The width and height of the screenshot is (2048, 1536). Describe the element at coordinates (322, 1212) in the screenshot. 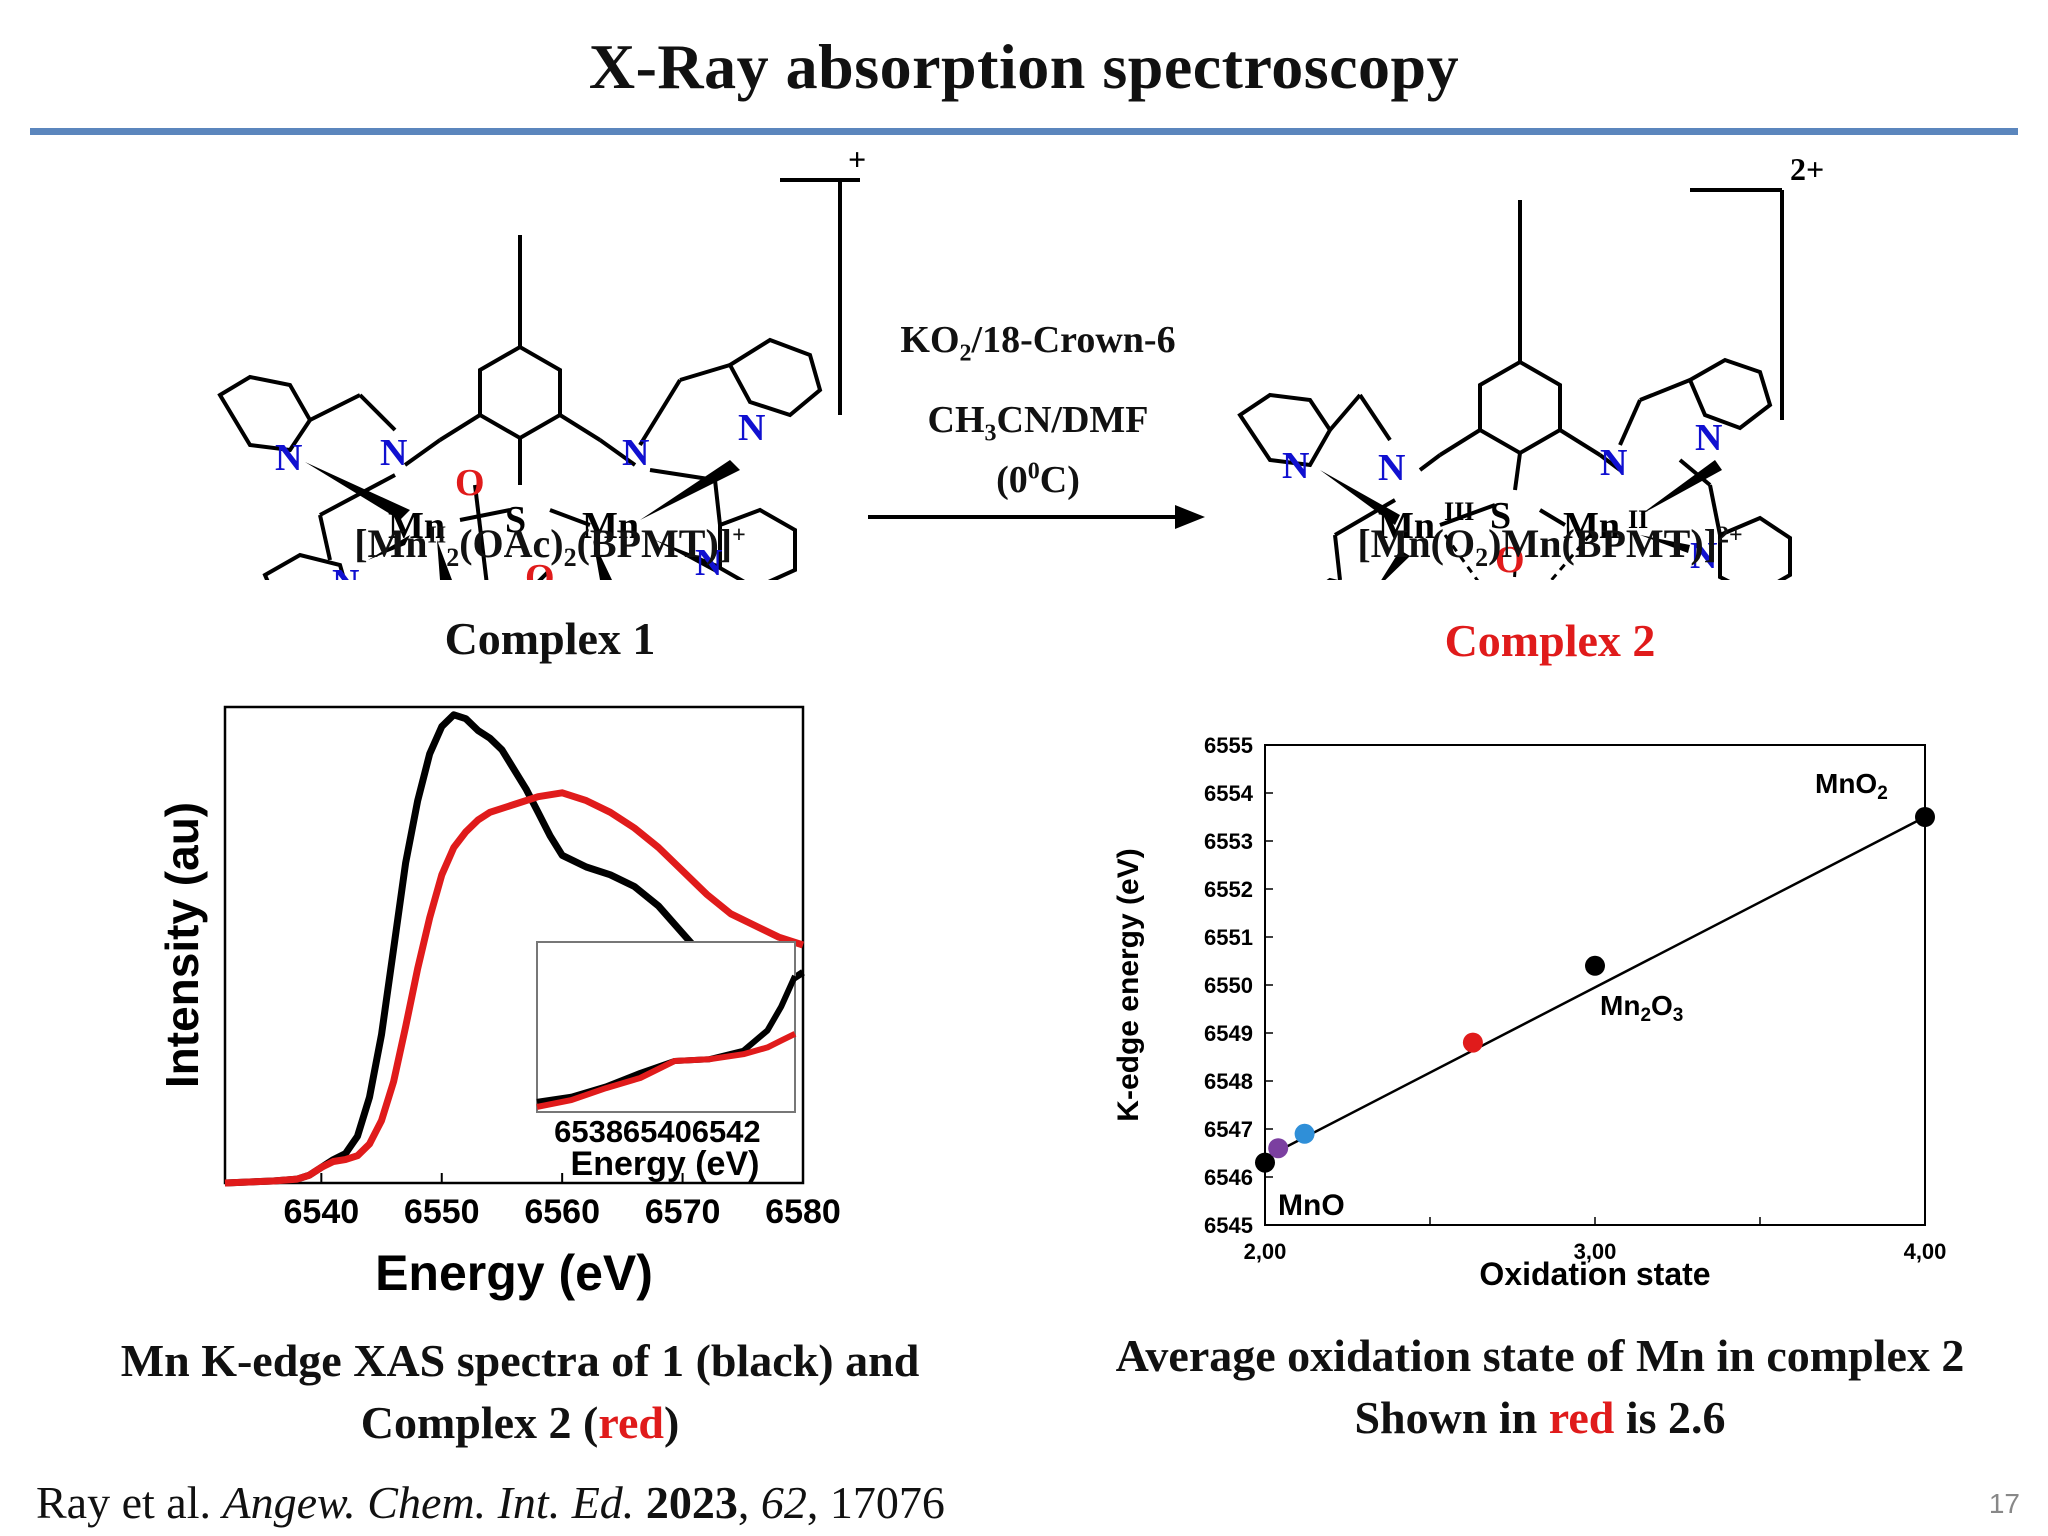

I see `xas-tick-label: 6540` at that location.